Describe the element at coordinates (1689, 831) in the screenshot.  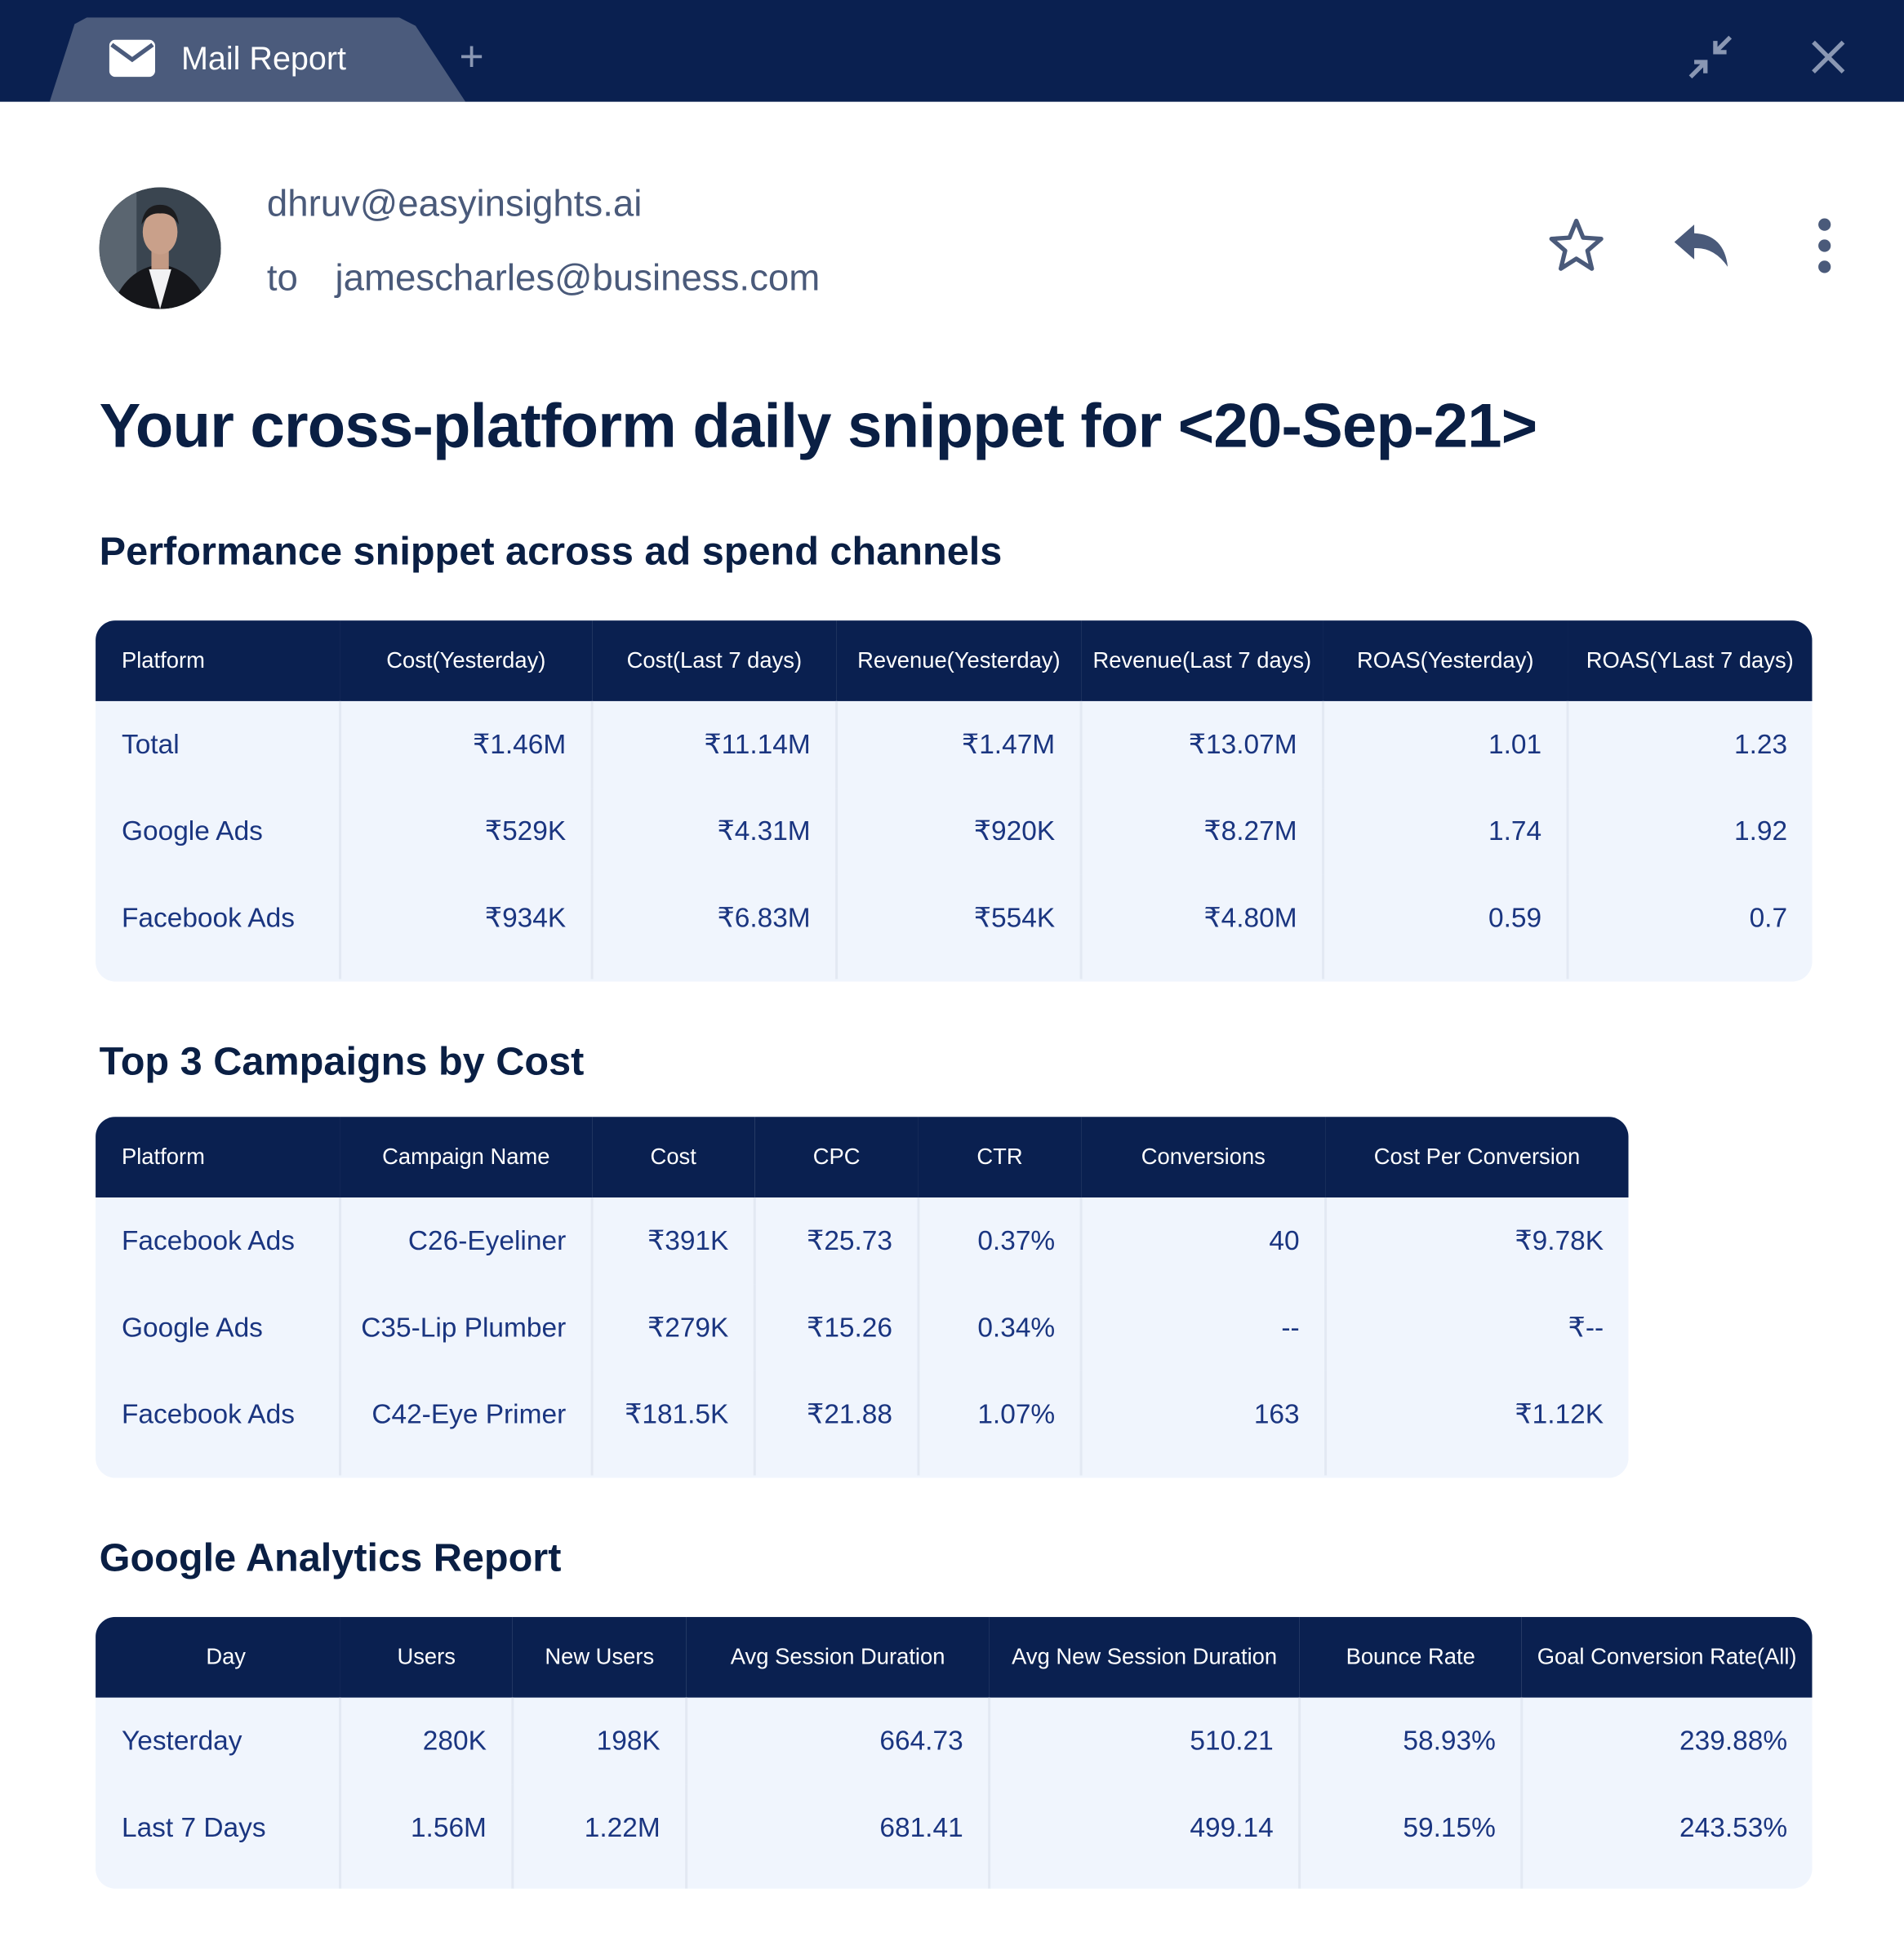
I see `value-cell: 1.92` at that location.